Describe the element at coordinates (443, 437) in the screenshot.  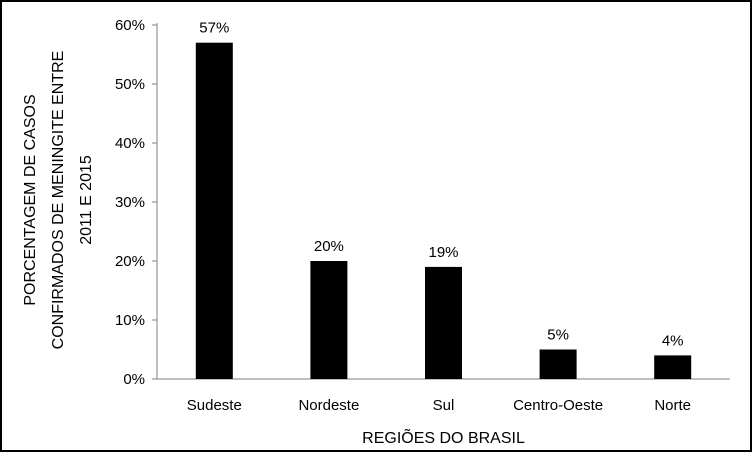
I see `x-axis-title: REGIÕES DO BRASIL` at that location.